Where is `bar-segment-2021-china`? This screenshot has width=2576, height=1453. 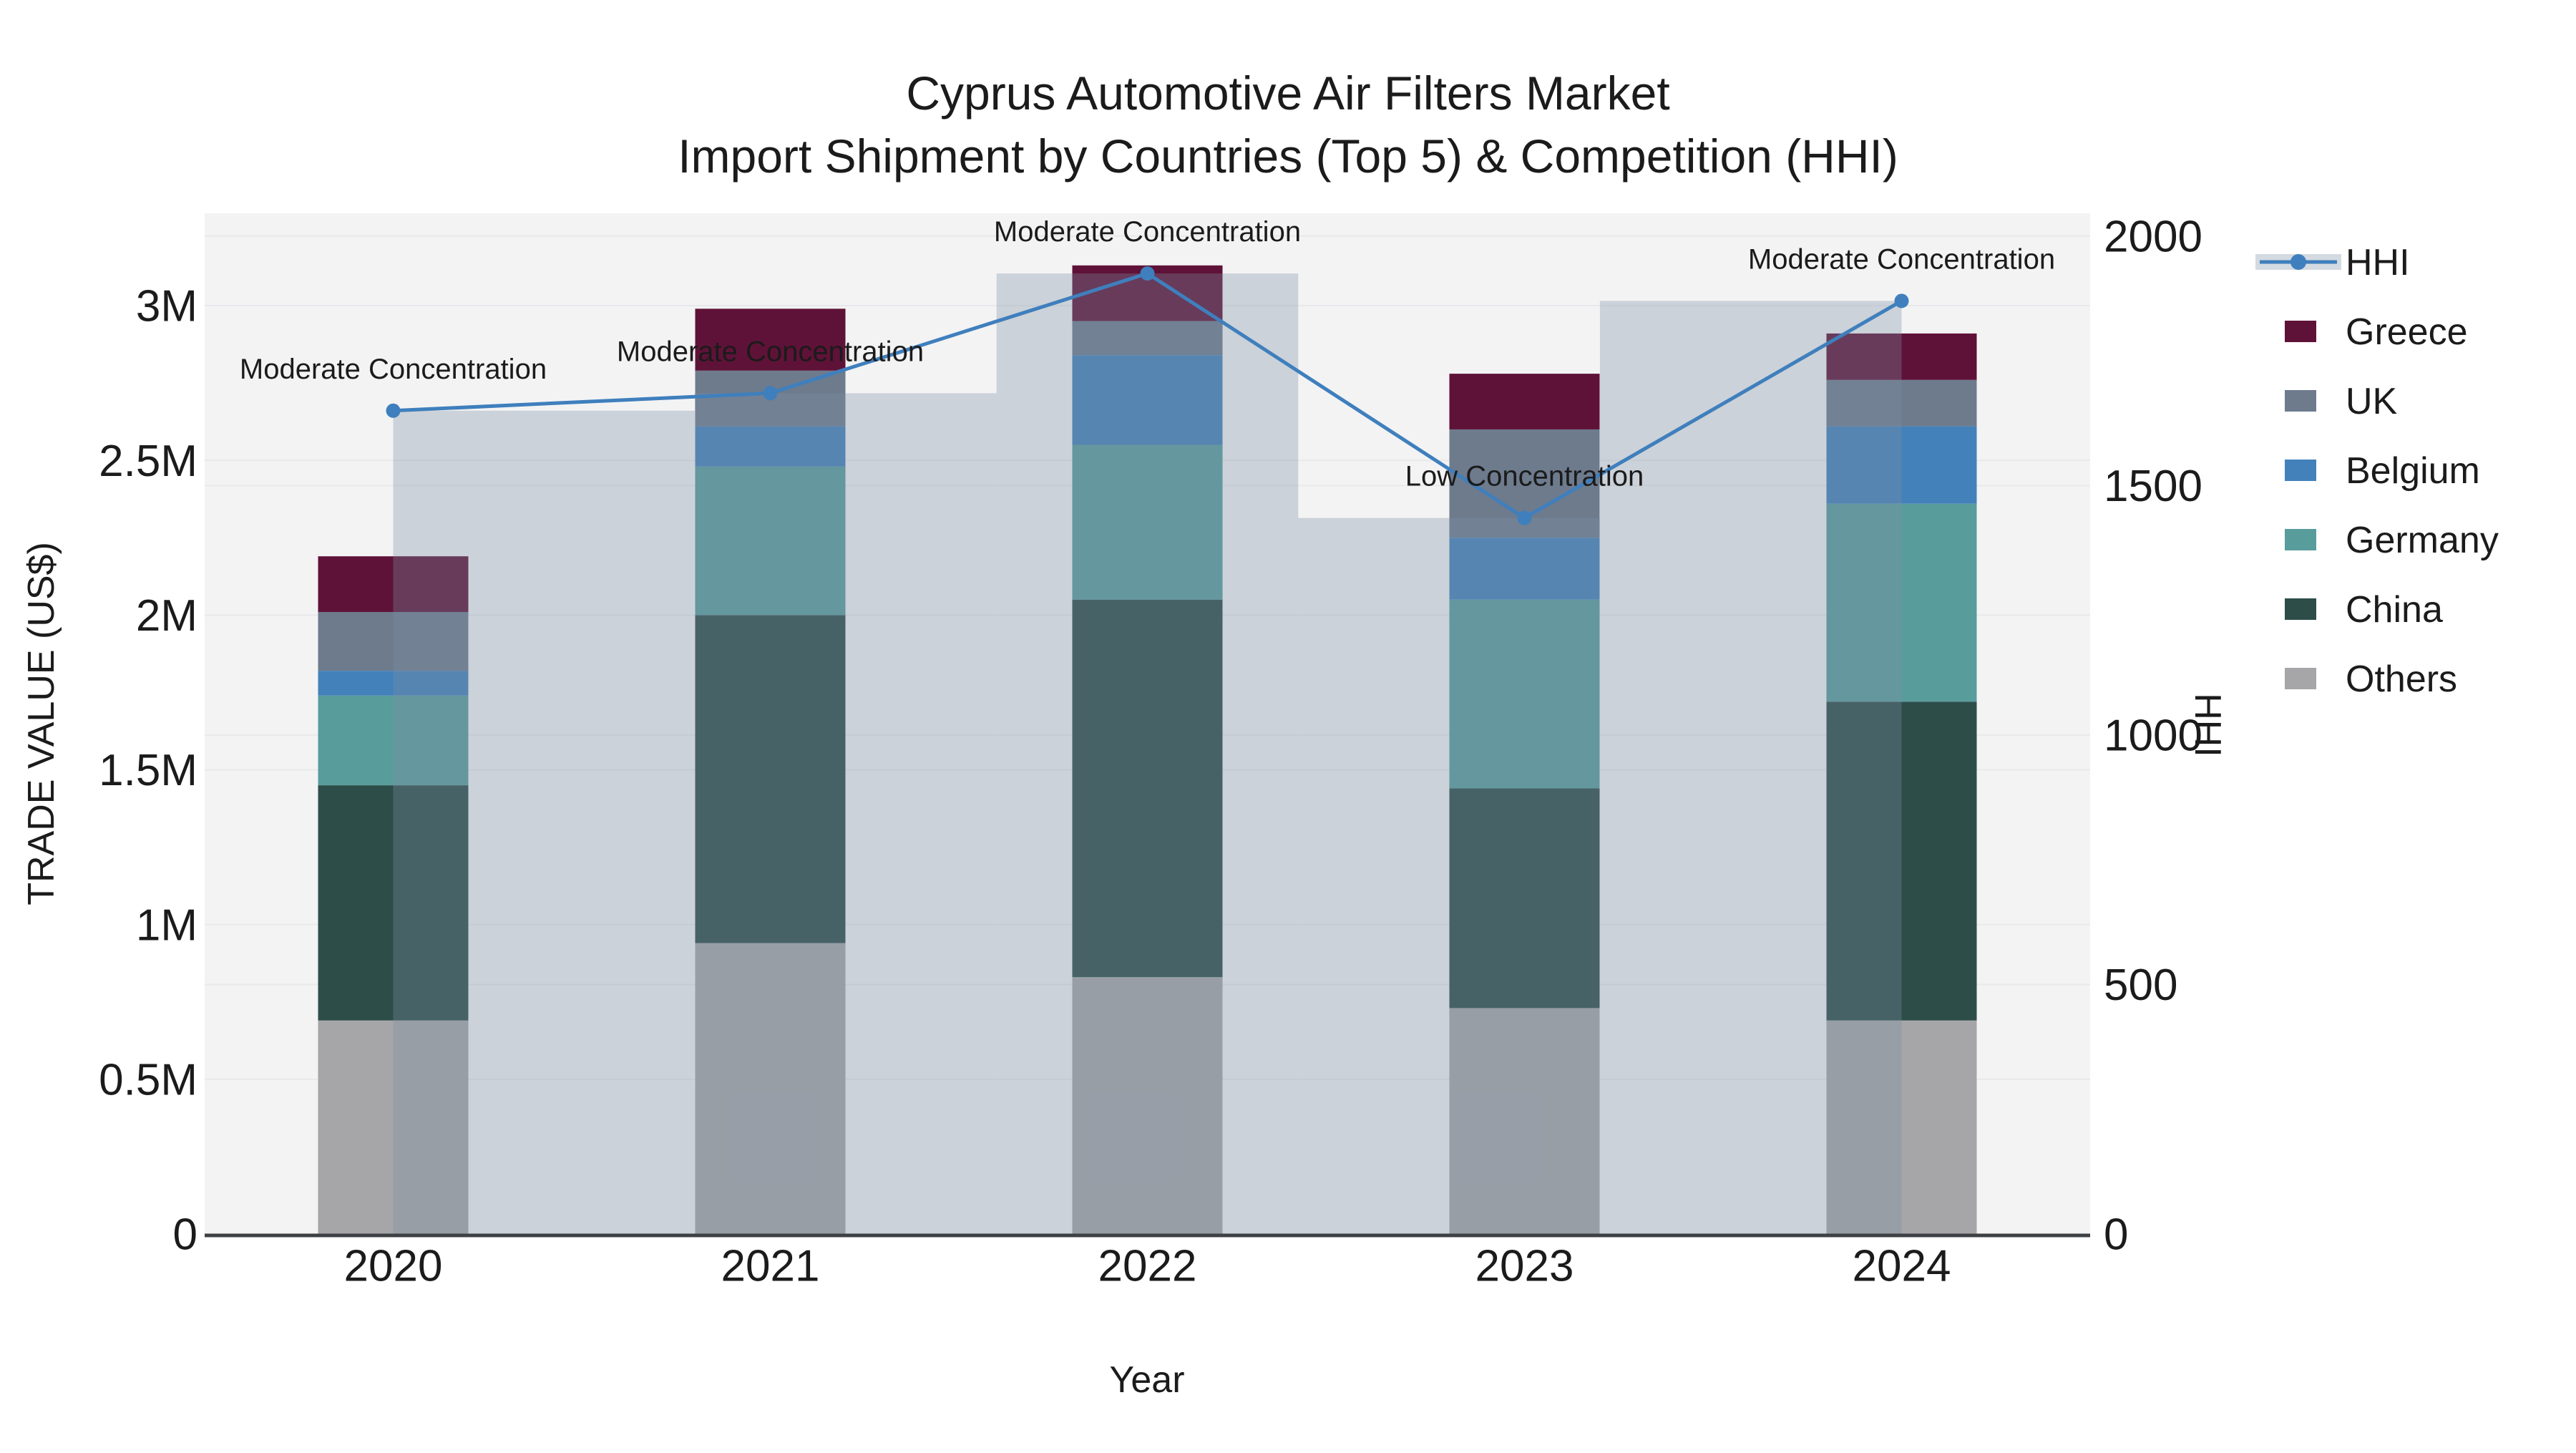
bar-segment-2021-china is located at coordinates (770, 779).